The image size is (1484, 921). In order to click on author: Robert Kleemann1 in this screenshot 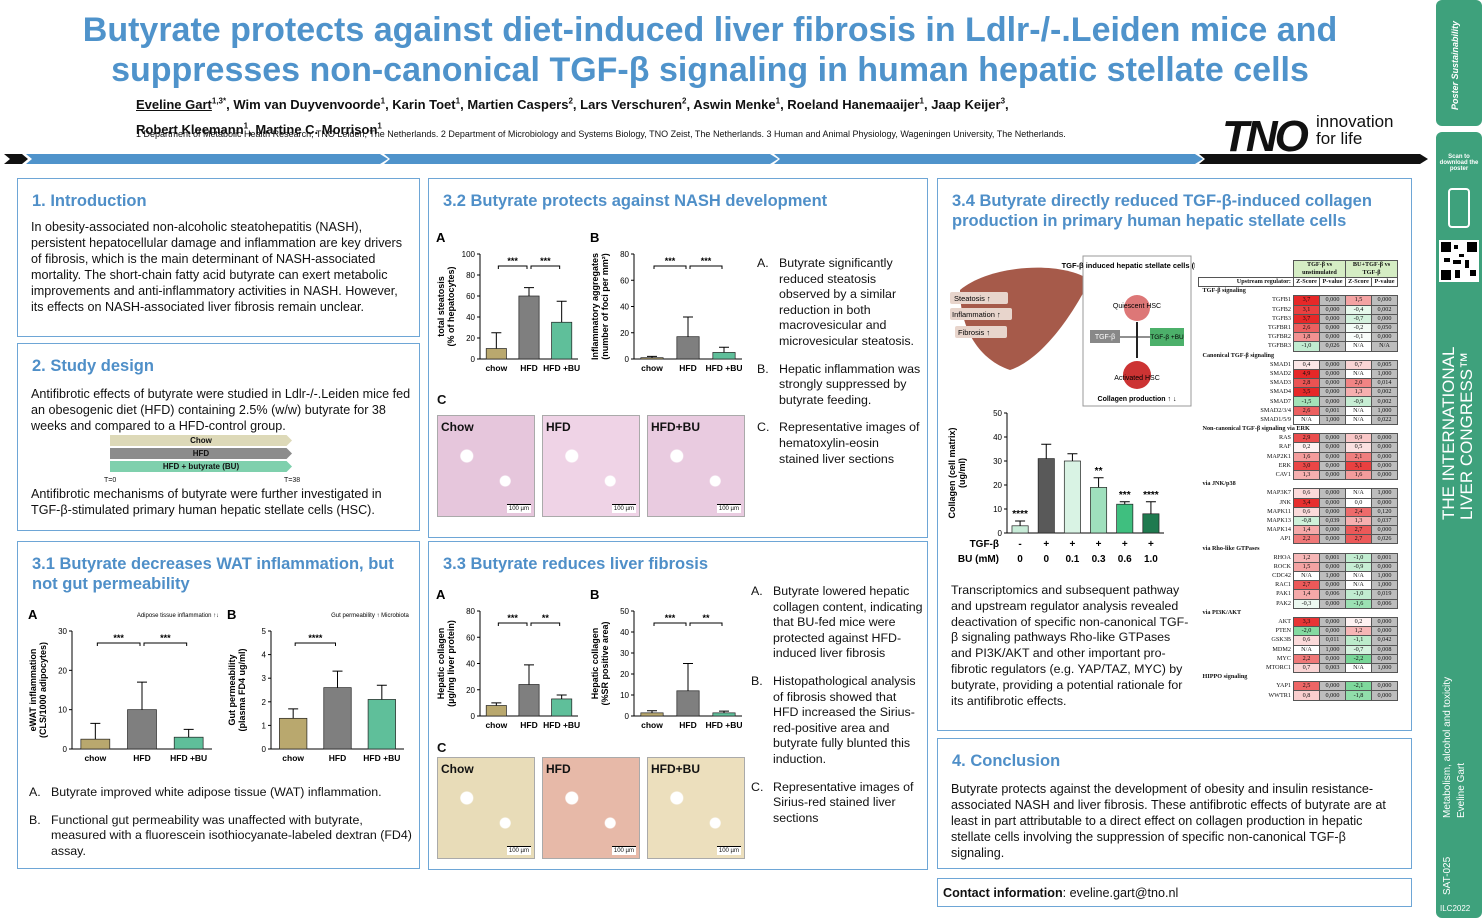, I will do `click(195, 128)`.